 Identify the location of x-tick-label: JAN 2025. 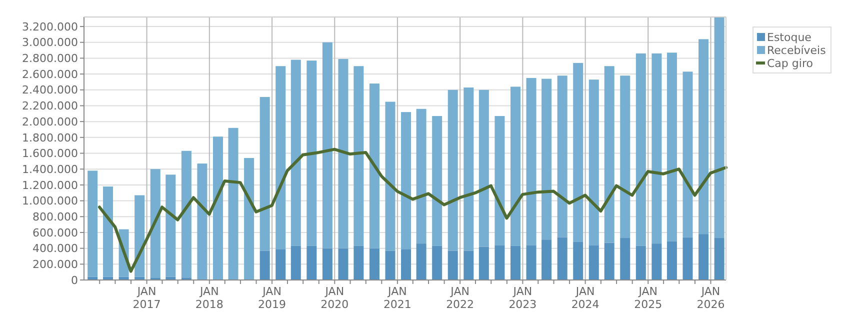
(648, 298).